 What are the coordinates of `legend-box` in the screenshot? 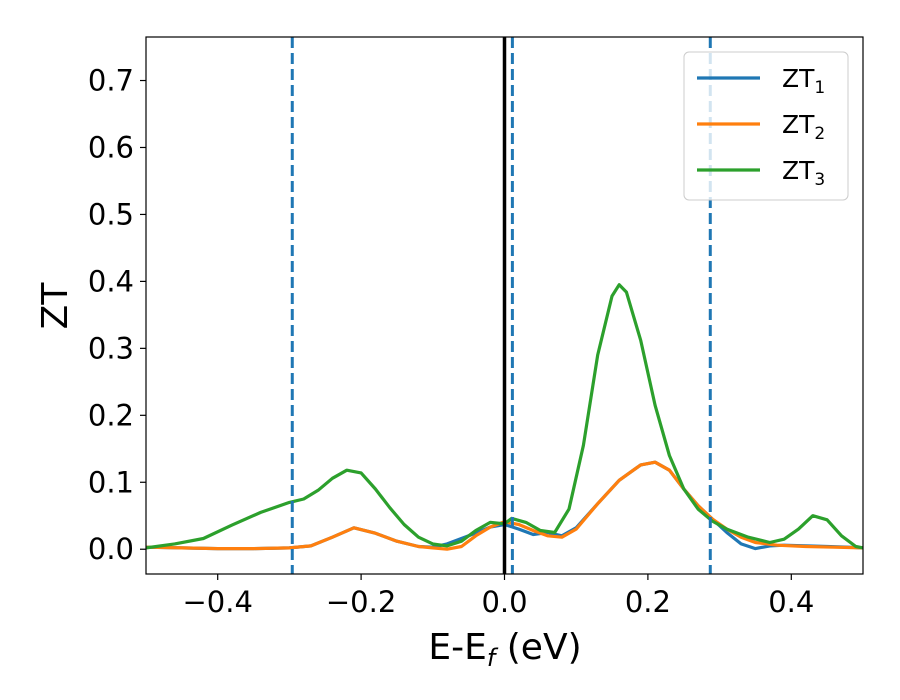 It's located at (766, 126).